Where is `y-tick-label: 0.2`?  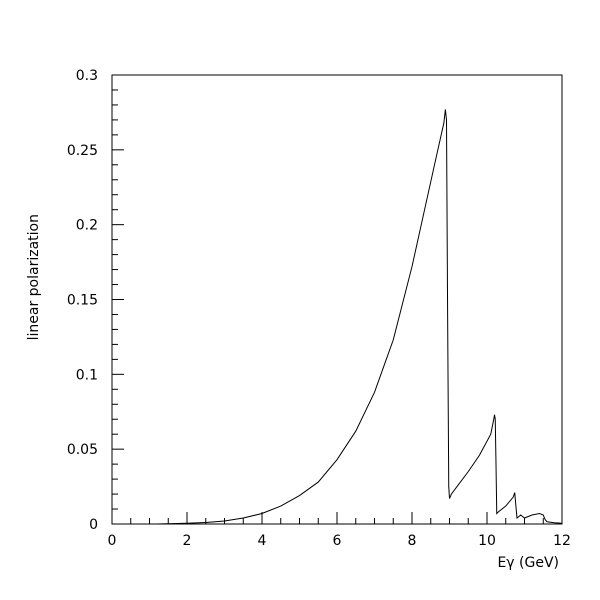 y-tick-label: 0.2 is located at coordinates (87, 226).